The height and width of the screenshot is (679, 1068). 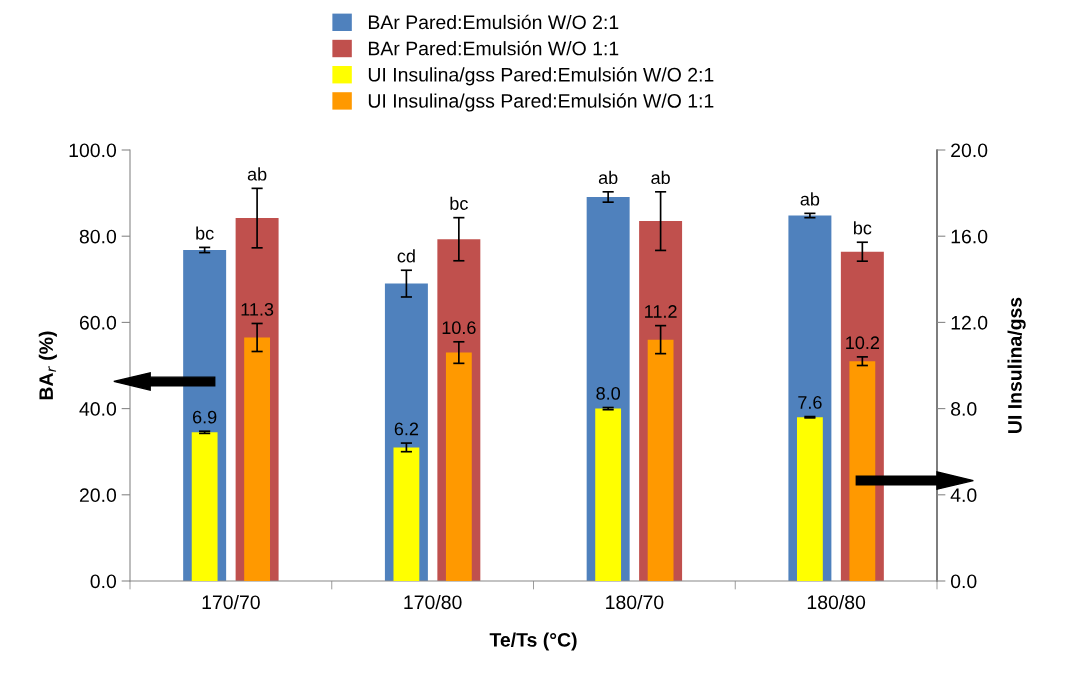 I want to click on y-tick-label: 60.0, so click(x=98, y=322).